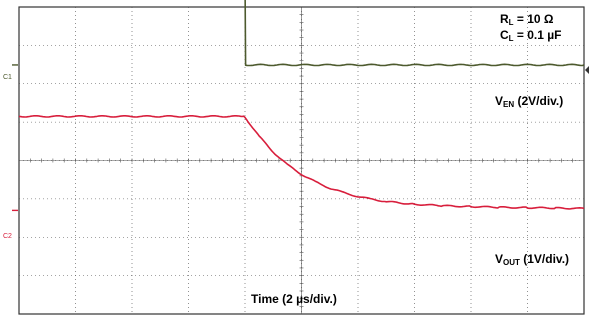 The image size is (590, 320). I want to click on load-capacitance-symbol: C, so click(504, 35).